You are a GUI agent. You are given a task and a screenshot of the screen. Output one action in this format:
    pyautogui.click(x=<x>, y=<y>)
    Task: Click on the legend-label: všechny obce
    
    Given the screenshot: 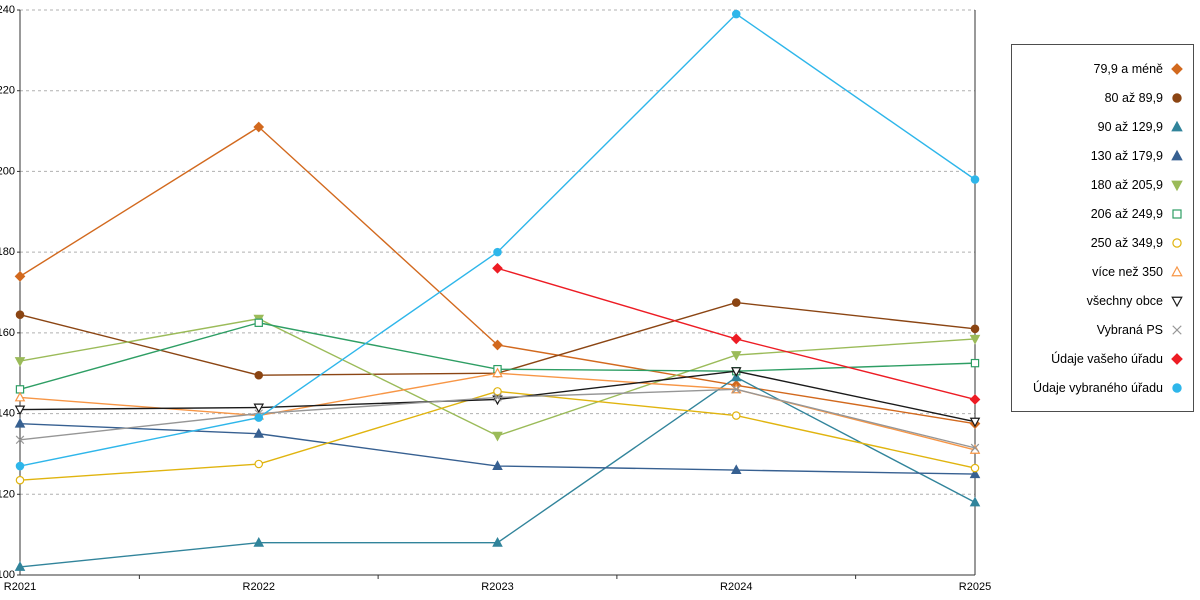 What is the action you would take?
    pyautogui.click(x=1124, y=300)
    